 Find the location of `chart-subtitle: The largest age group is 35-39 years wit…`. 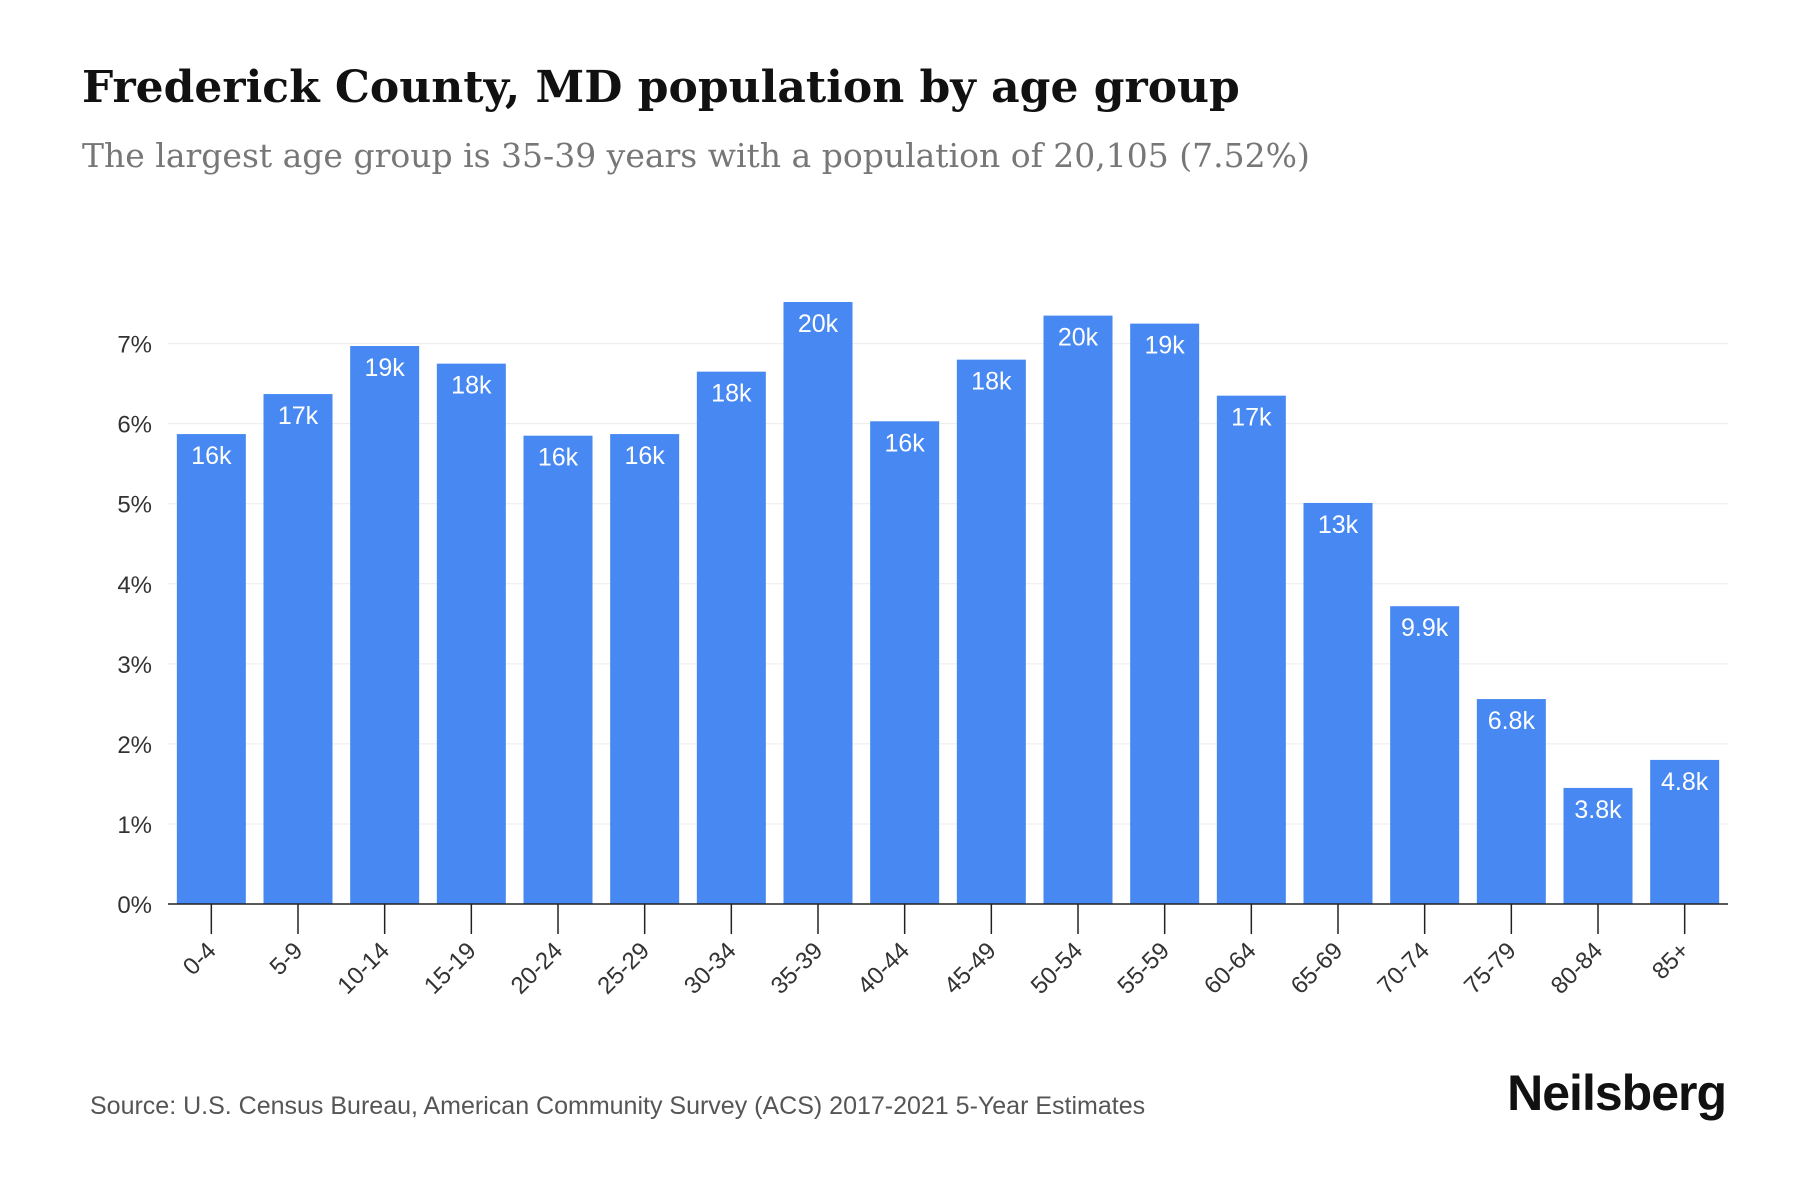

chart-subtitle: The largest age group is 35-39 years wit… is located at coordinates (696, 155).